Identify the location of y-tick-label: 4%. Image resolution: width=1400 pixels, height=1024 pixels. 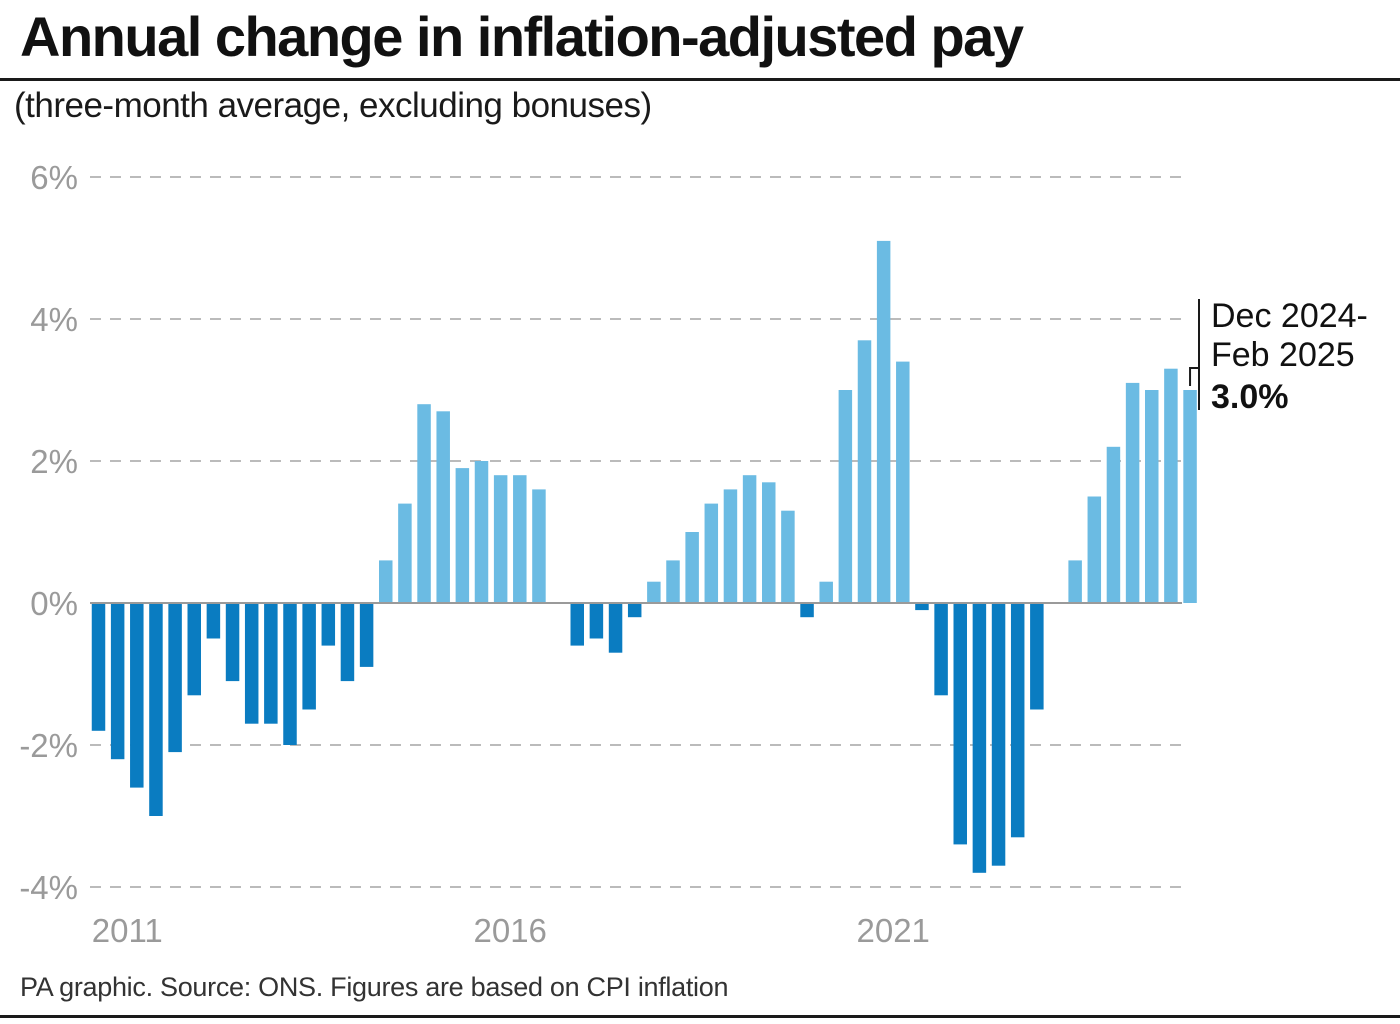
(54, 319).